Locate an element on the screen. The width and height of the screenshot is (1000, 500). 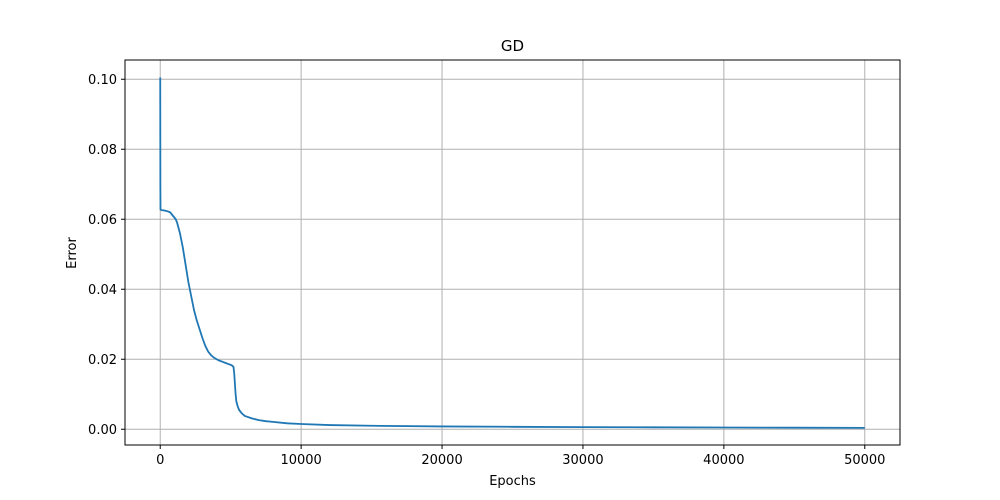
y-tick-label: 0.10 is located at coordinates (102, 80).